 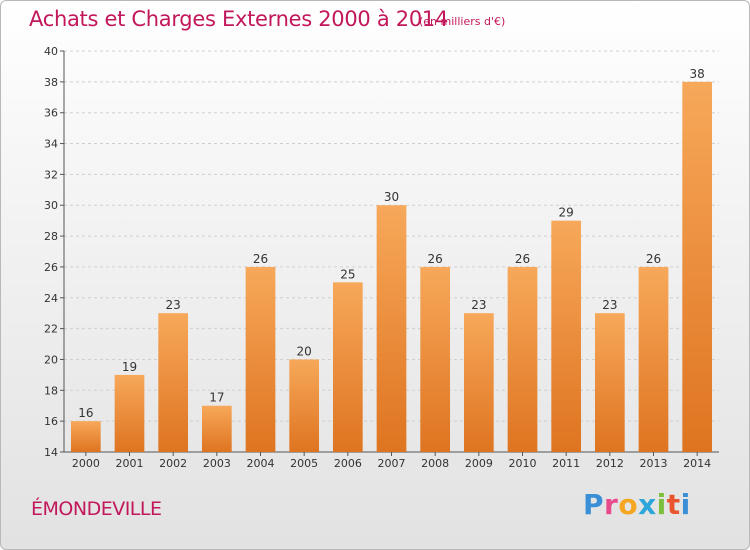 I want to click on bar-2004, so click(x=260, y=359).